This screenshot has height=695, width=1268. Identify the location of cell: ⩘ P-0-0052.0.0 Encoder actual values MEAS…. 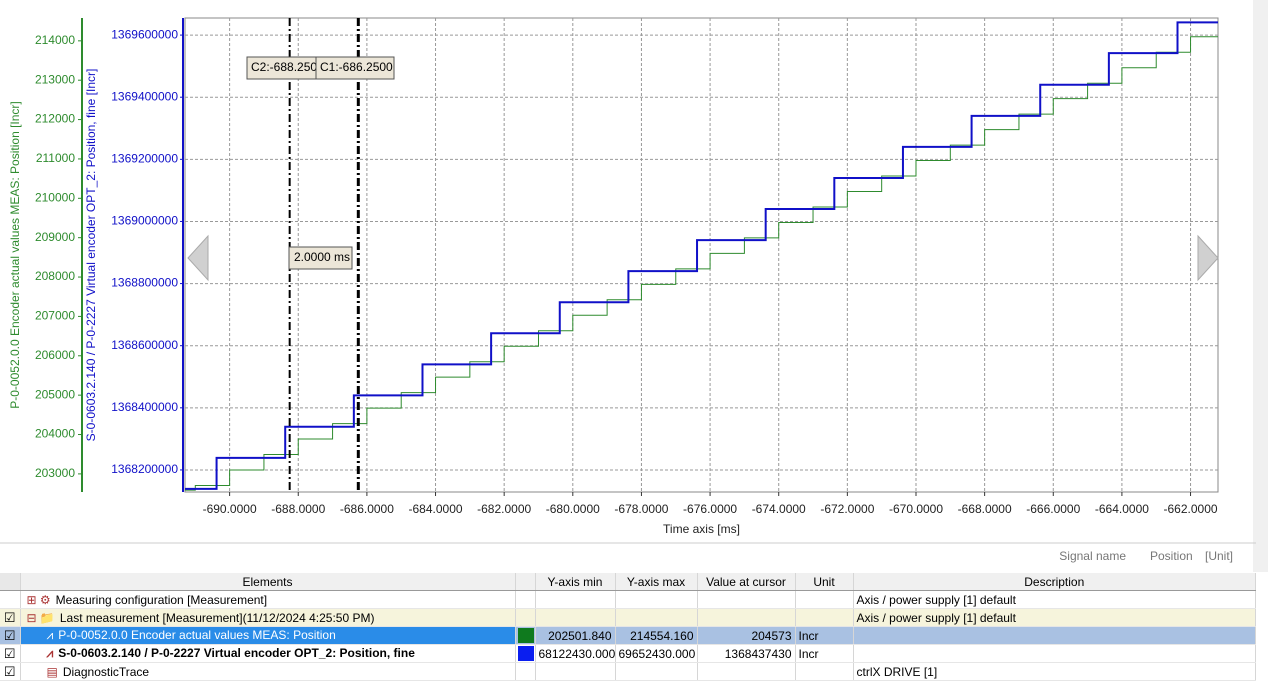
(268, 635).